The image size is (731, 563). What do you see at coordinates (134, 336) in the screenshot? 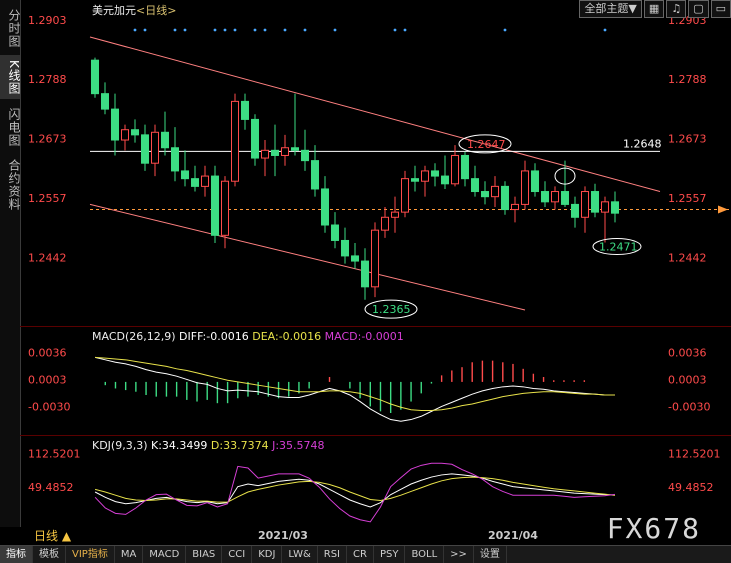
I see `macd-title: MACD(26,12,9)` at bounding box center [134, 336].